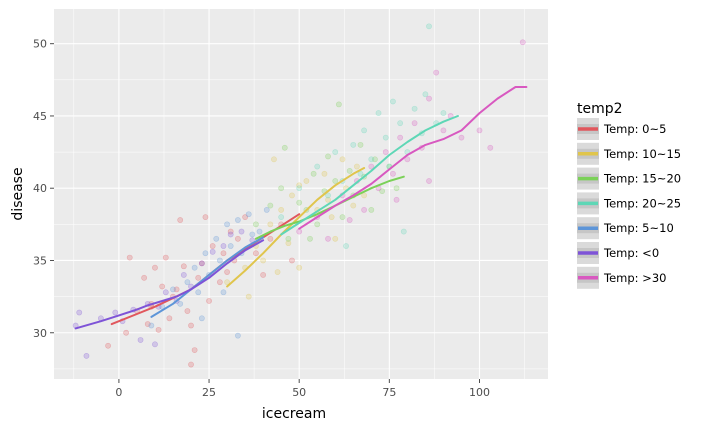 The width and height of the screenshot is (711, 430). I want to click on legend-title: temp2, so click(600, 109).